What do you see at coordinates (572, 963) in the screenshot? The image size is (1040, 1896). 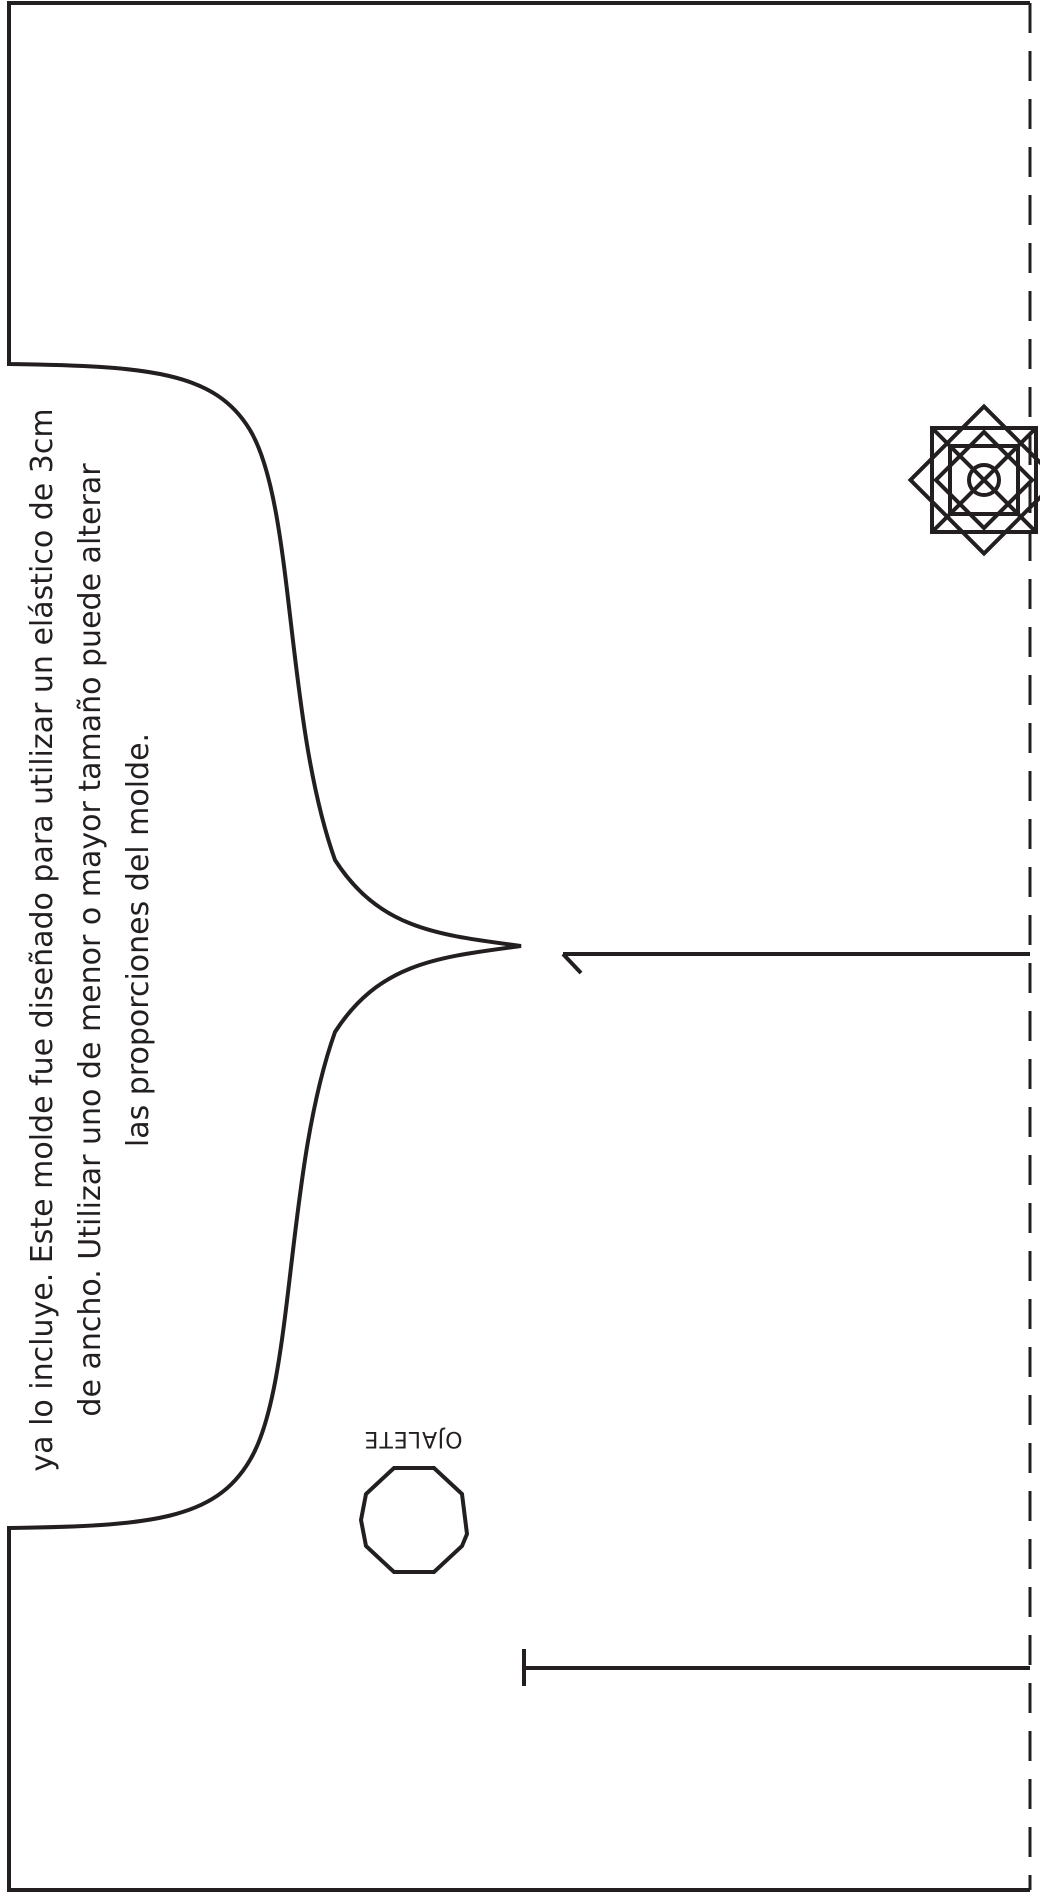 I see `placement-notch` at bounding box center [572, 963].